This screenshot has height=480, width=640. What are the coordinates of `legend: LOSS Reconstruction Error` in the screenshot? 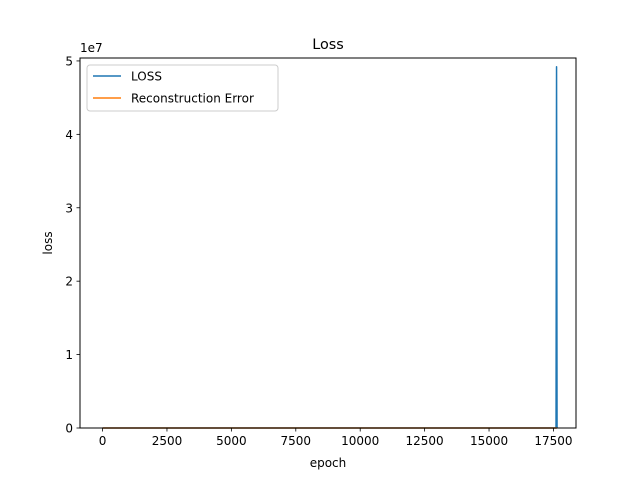 It's located at (182, 88).